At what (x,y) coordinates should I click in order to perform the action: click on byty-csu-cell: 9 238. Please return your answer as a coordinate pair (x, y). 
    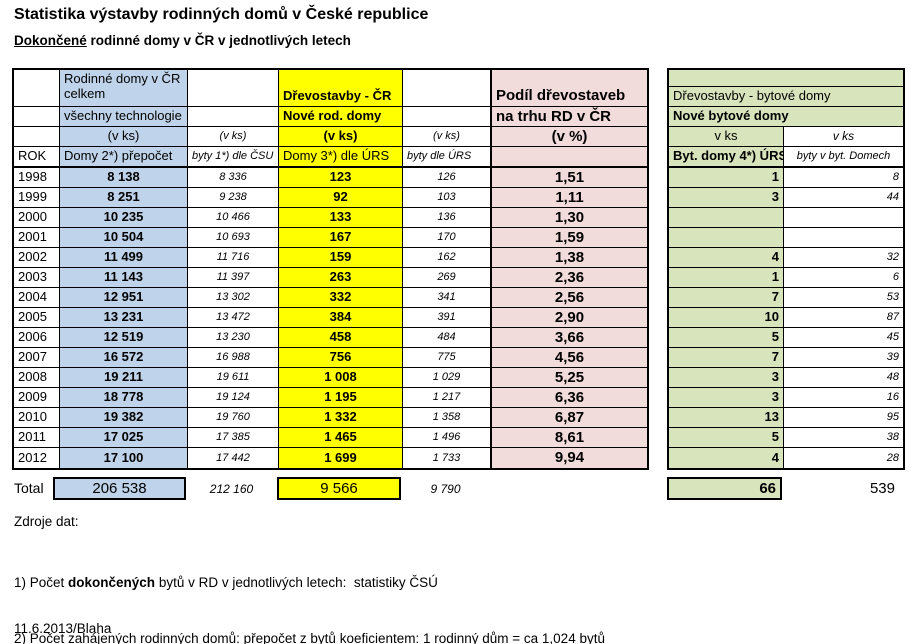
    Looking at the image, I should click on (233, 198).